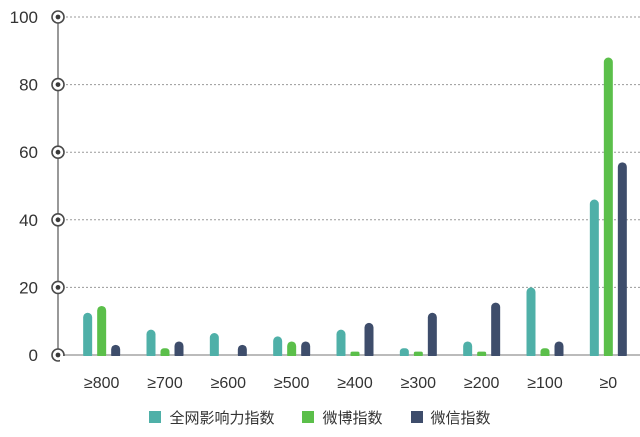 This screenshot has width=640, height=437. I want to click on x-category-label: ≥0, so click(608, 383).